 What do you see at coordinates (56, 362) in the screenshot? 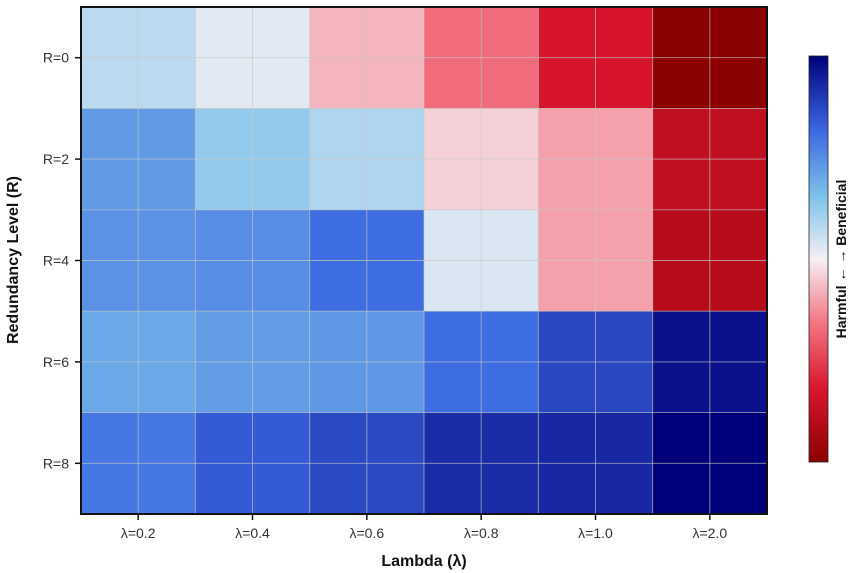
I see `y-tick-label: R=6` at bounding box center [56, 362].